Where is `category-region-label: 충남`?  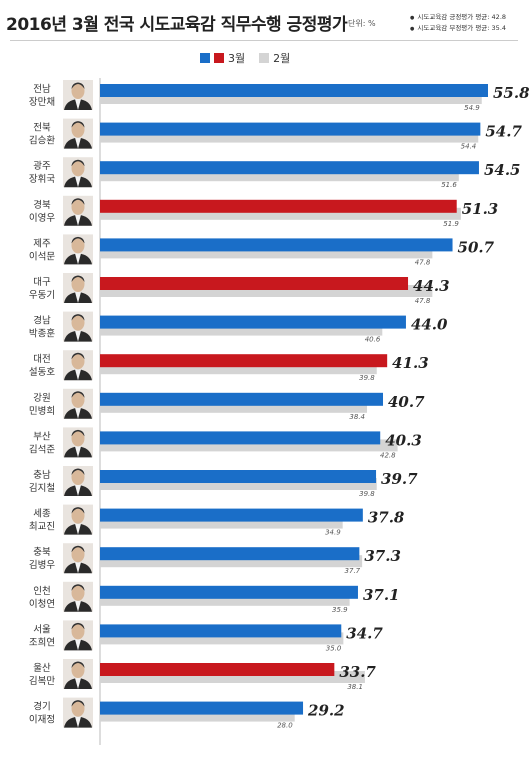
category-region-label: 충남 is located at coordinates (42, 475).